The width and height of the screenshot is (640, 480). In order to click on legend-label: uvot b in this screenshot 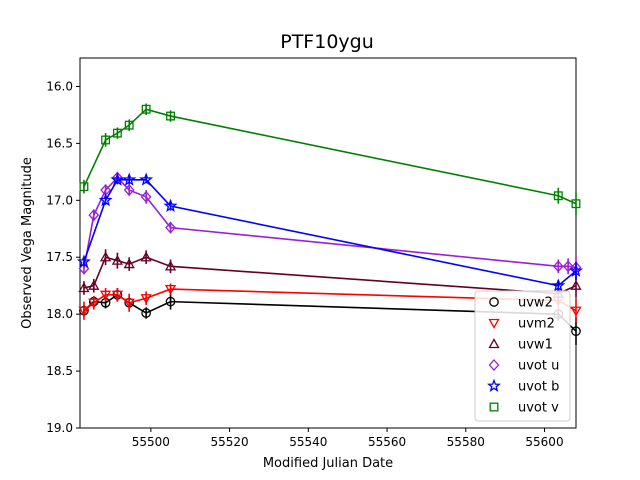, I will do `click(538, 387)`.